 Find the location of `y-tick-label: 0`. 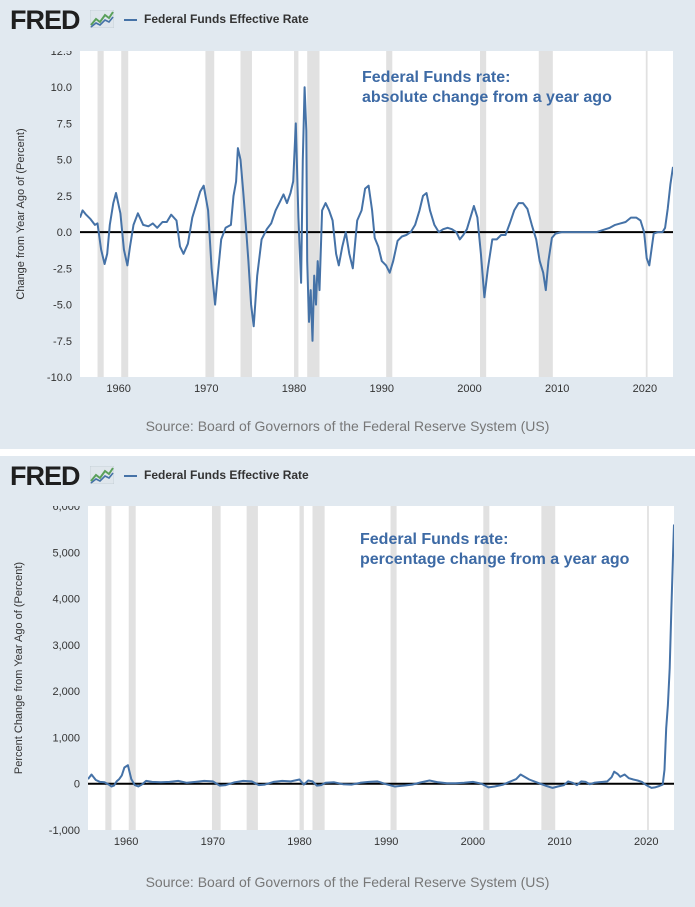

y-tick-label: 0 is located at coordinates (77, 785).